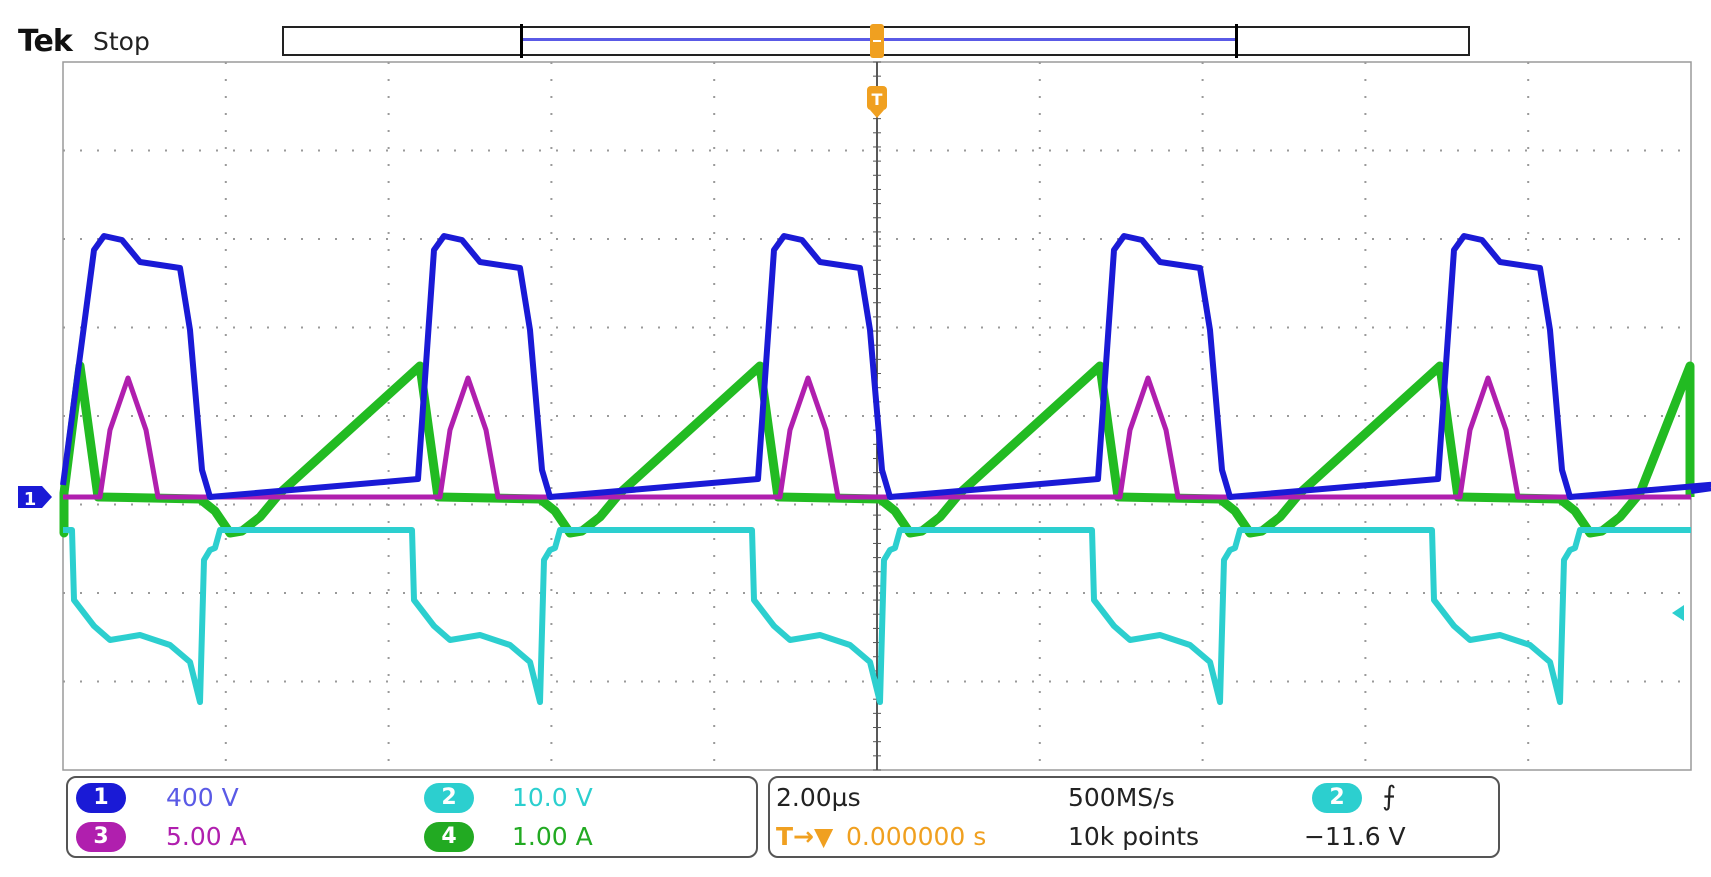 The image size is (1711, 877). What do you see at coordinates (45, 41) in the screenshot?
I see `brand-logo: Tek` at bounding box center [45, 41].